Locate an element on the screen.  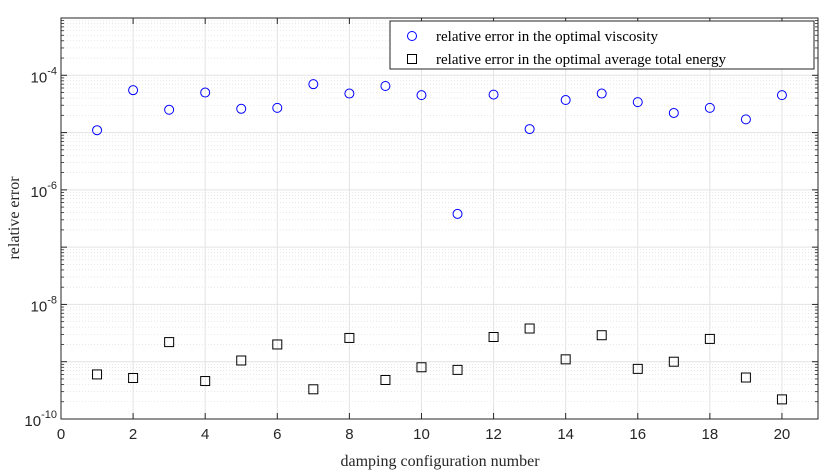
y-tick-label: 10⁻⁸ is located at coordinates (44, 304).